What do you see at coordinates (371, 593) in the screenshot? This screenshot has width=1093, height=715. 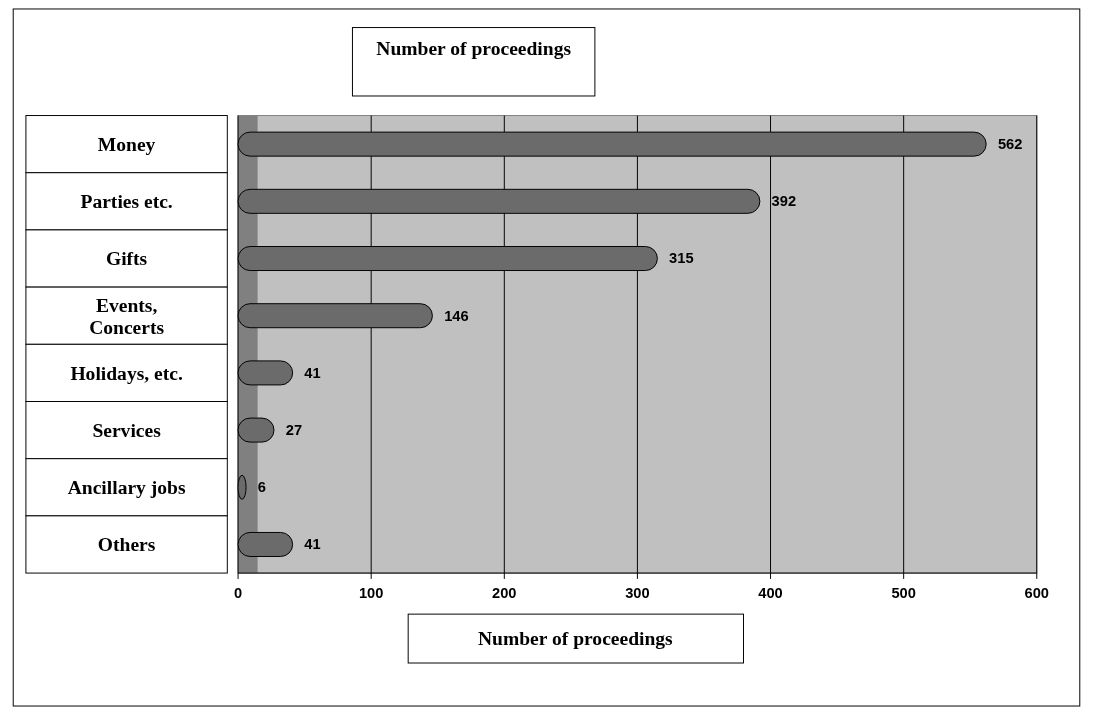 I see `x-tick-label: 100` at bounding box center [371, 593].